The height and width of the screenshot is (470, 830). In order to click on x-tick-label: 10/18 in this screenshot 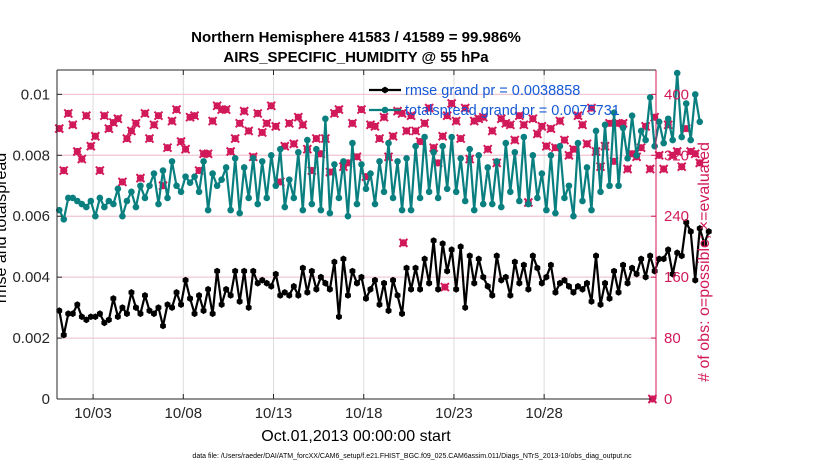, I will do `click(364, 413)`.